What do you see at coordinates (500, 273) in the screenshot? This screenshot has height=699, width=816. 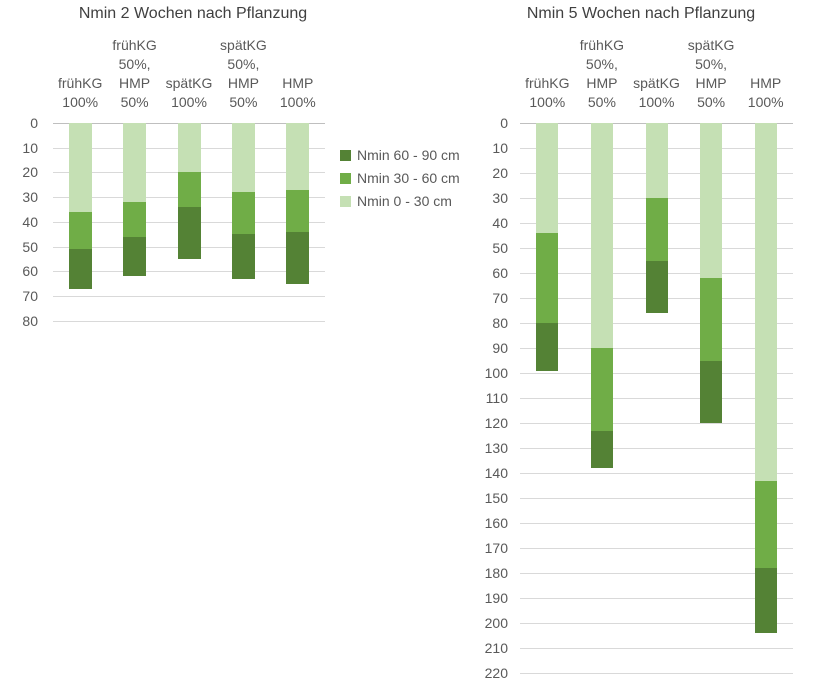 I see `y-axis-tick-label: 60` at bounding box center [500, 273].